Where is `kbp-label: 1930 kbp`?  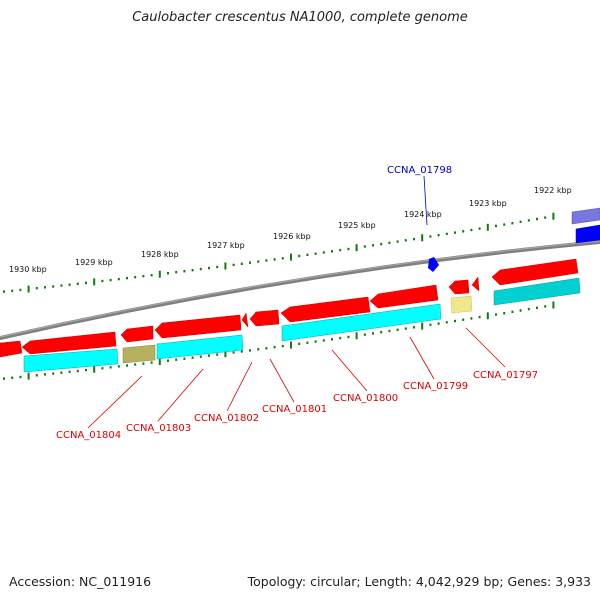 kbp-label: 1930 kbp is located at coordinates (28, 269).